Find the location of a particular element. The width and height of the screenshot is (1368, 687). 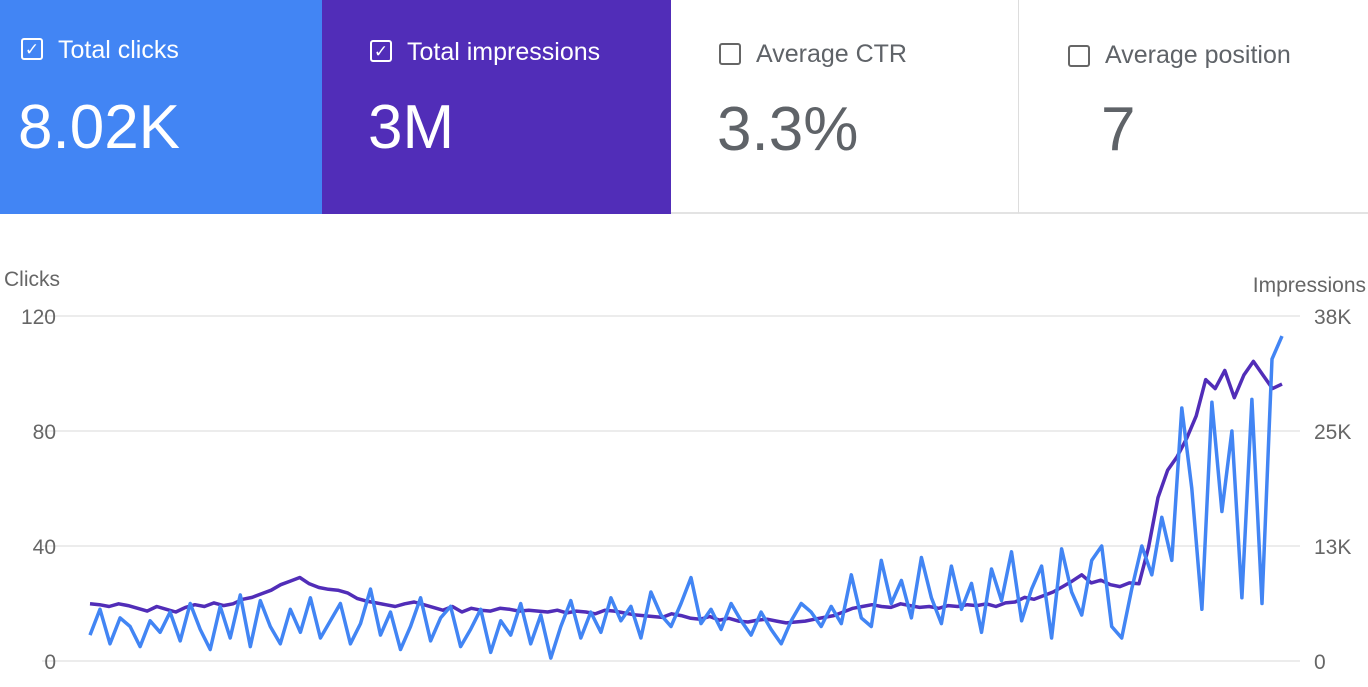

metric-value: 3M is located at coordinates (411, 127).